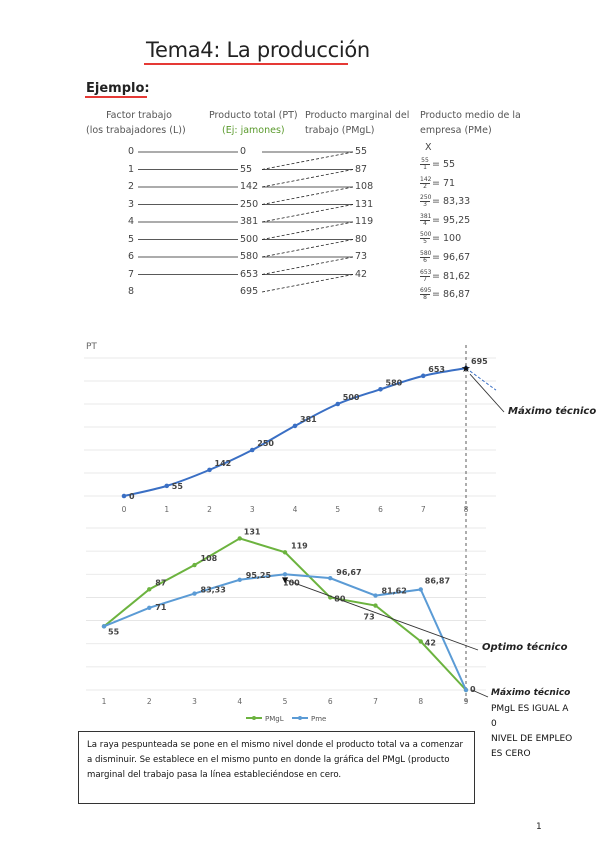  I want to click on header-factor: Factor trabajo, so click(139, 115).